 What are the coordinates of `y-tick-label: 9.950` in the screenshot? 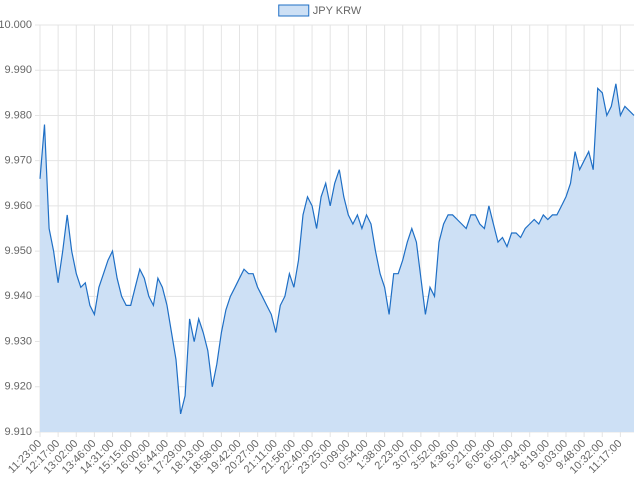 It's located at (18, 251).